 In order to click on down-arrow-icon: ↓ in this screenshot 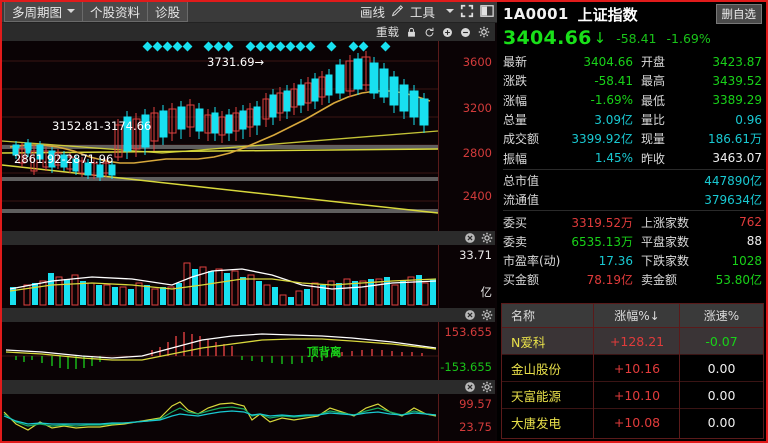, I will do `click(600, 38)`.